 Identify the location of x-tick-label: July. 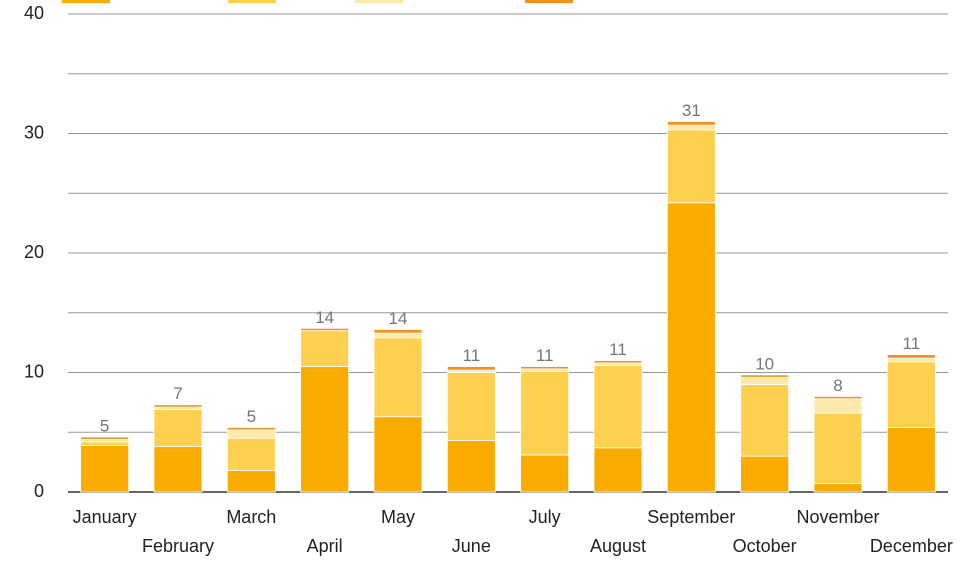
(545, 517).